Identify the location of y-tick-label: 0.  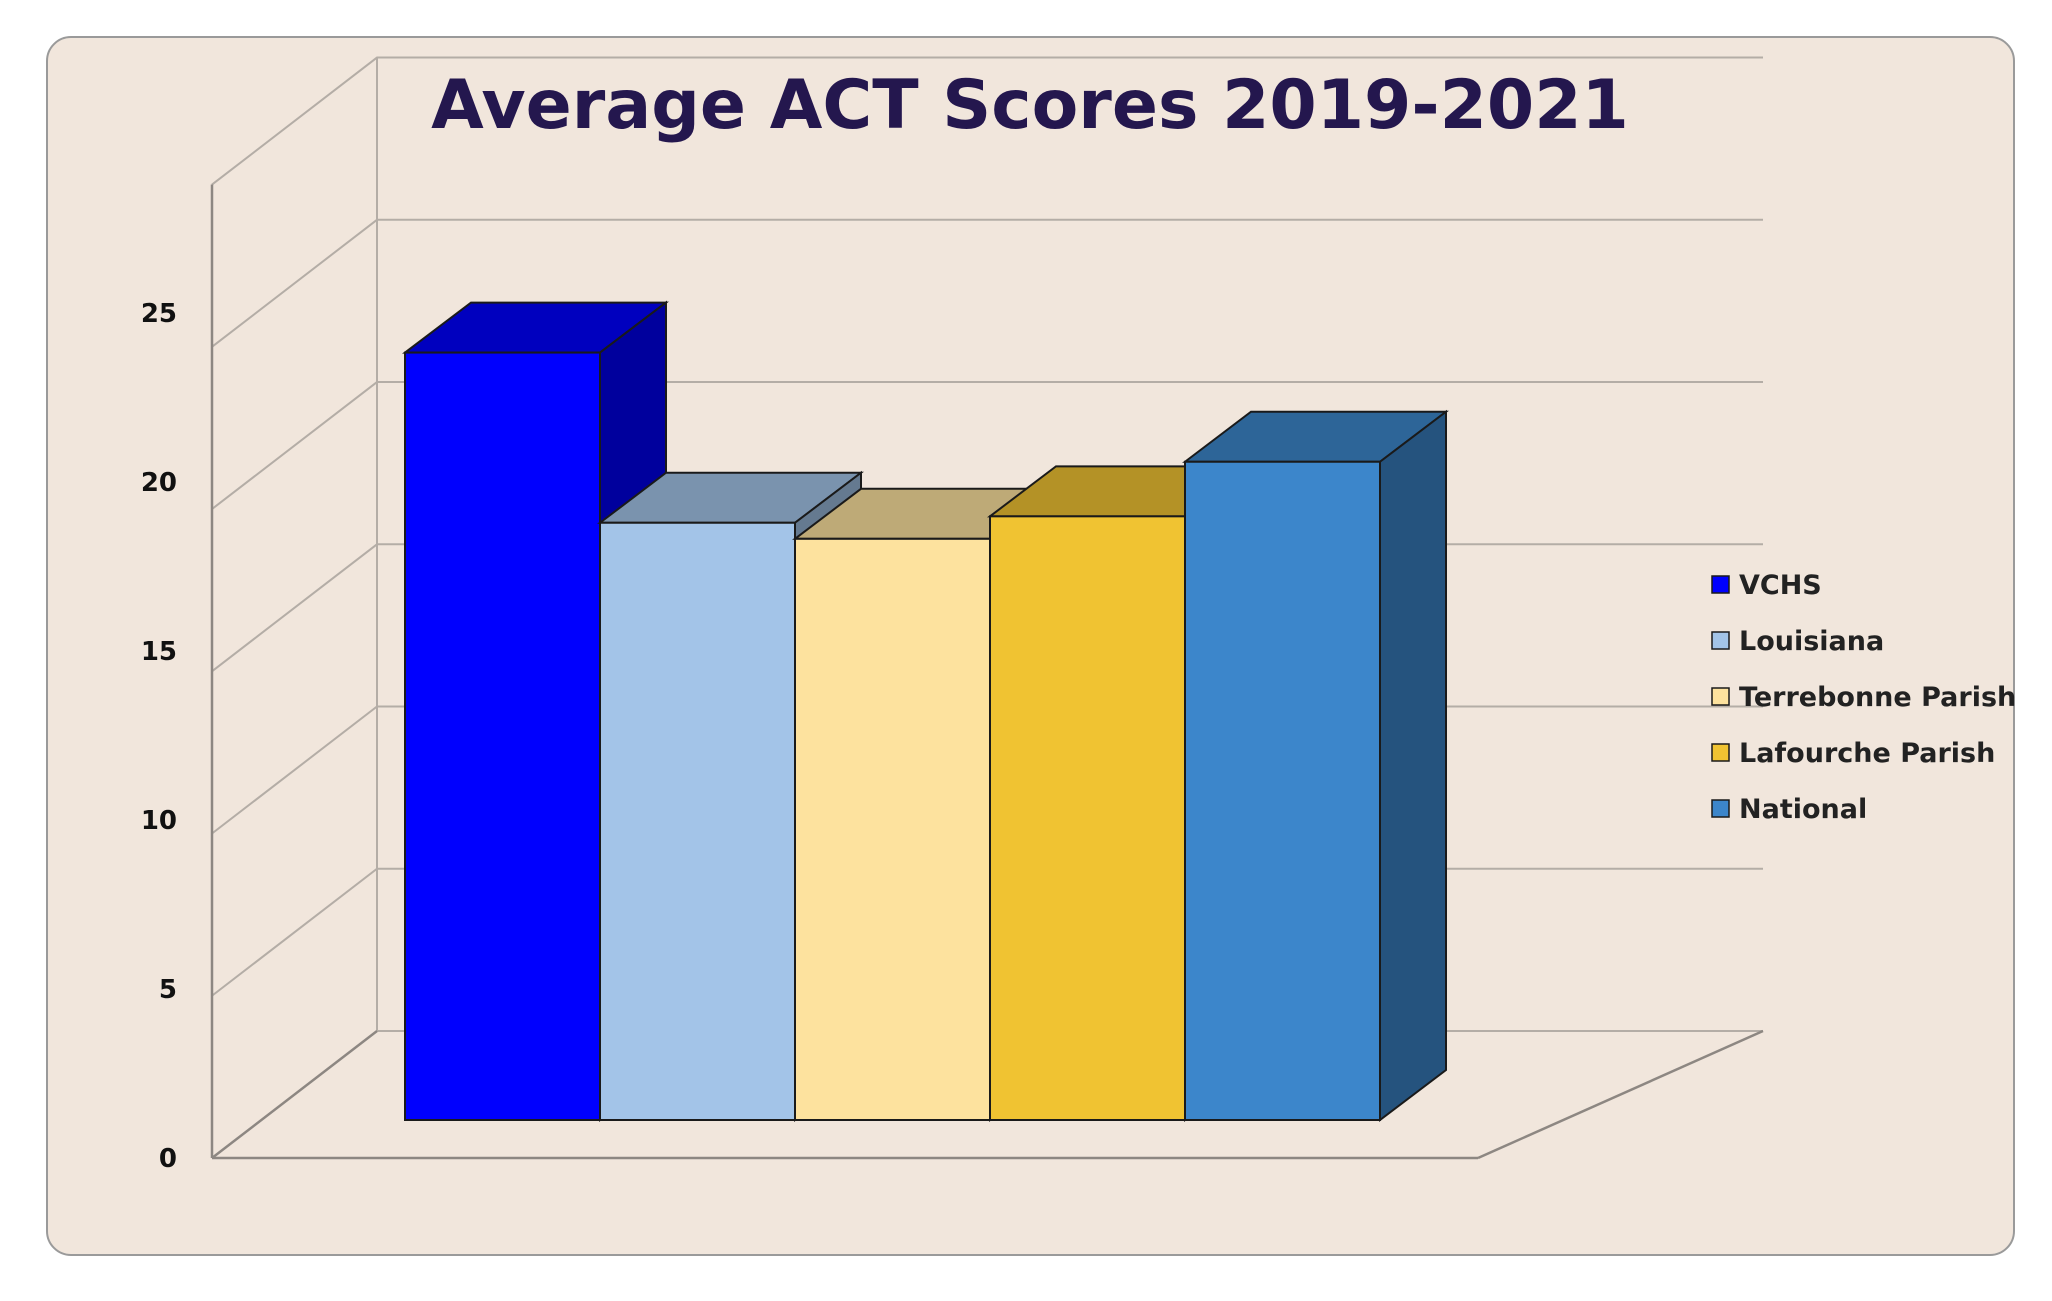
(168, 1159).